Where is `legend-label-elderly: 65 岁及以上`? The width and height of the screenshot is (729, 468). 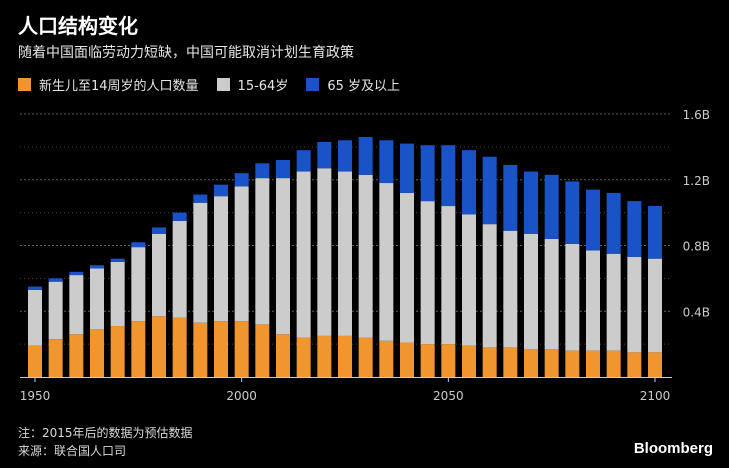 legend-label-elderly: 65 岁及以上 is located at coordinates (364, 86).